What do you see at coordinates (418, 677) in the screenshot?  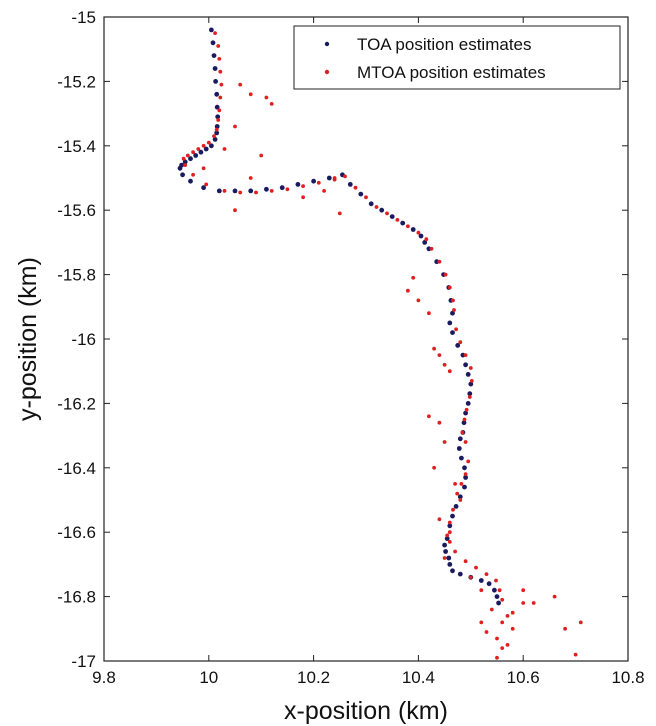 I see `x-tick-label: 10.4` at bounding box center [418, 677].